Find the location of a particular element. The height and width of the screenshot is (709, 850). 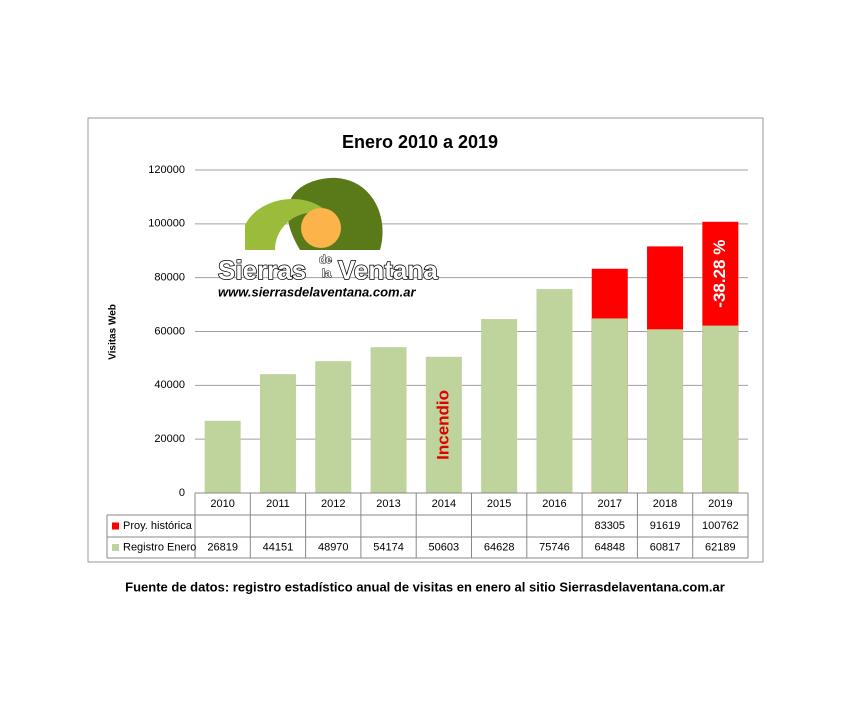

x-tick-label: 2019 is located at coordinates (720, 504).